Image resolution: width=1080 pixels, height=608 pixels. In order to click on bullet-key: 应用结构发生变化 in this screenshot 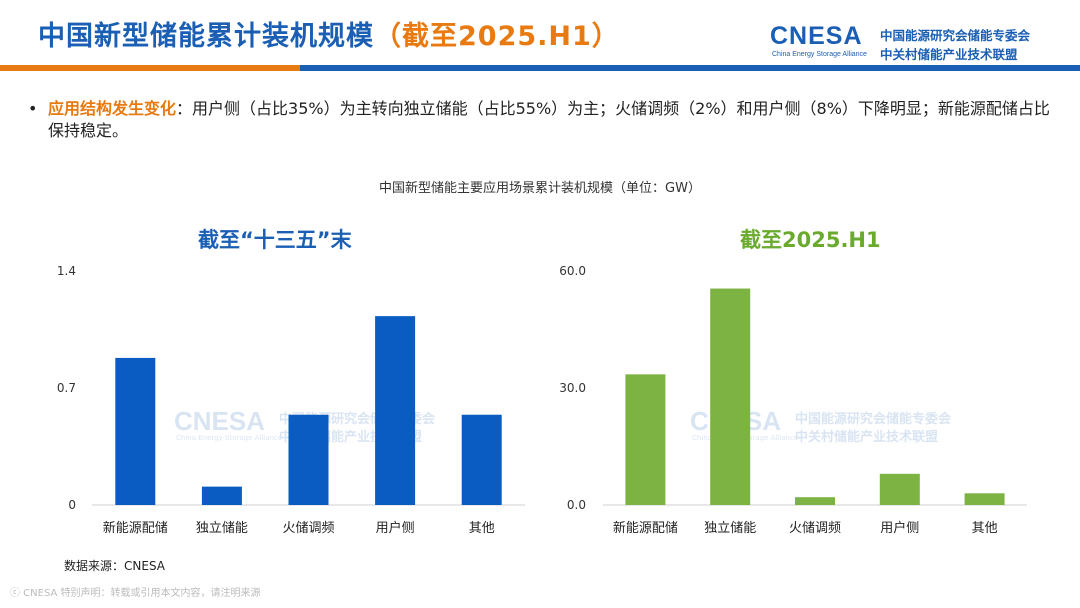, I will do `click(112, 108)`.